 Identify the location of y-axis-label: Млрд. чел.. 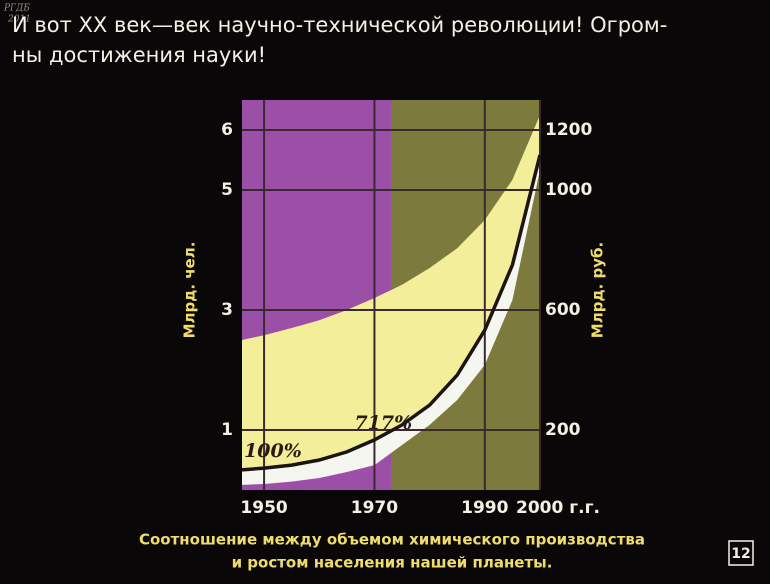
(190, 290).